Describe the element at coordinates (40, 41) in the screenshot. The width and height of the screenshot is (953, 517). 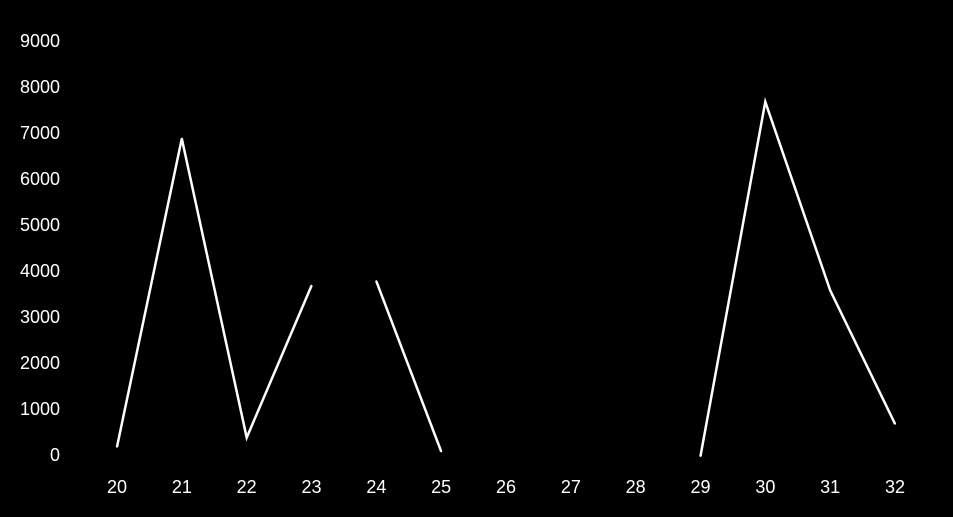
I see `y-tick-label: 9000` at that location.